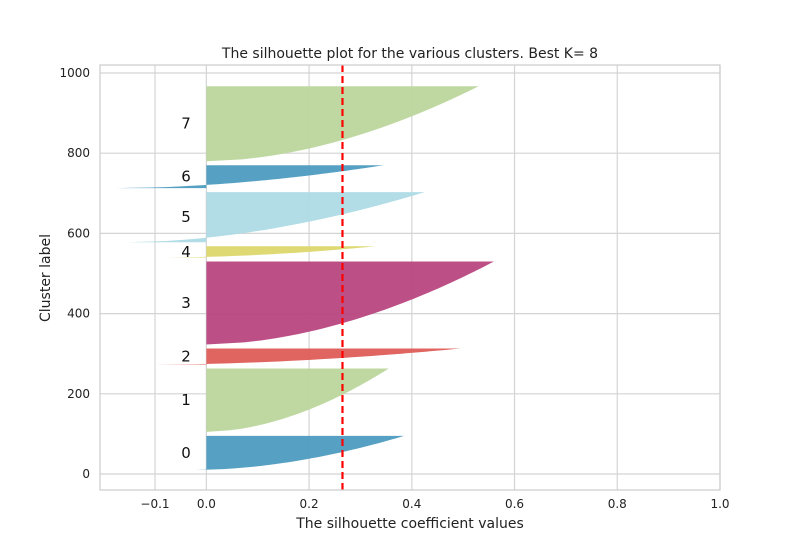 The width and height of the screenshot is (800, 550). I want to click on y-tick-labels: 0 200 400 600 800 1000, so click(74, 273).